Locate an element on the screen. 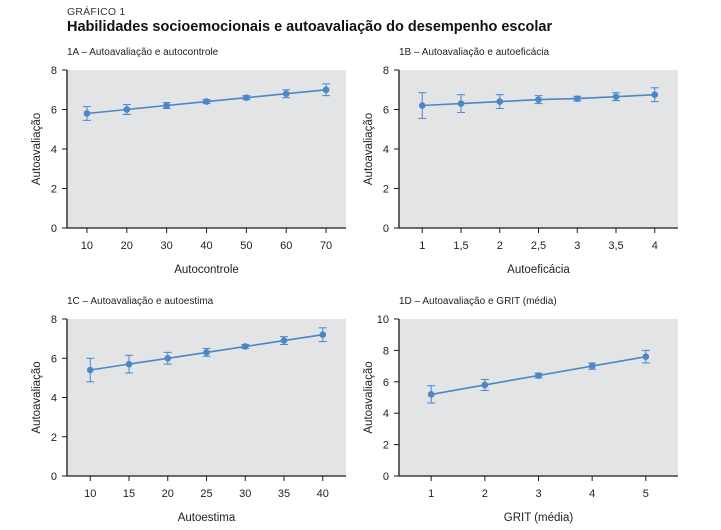 This screenshot has height=530, width=721. x-tick-label: 35 is located at coordinates (284, 494).